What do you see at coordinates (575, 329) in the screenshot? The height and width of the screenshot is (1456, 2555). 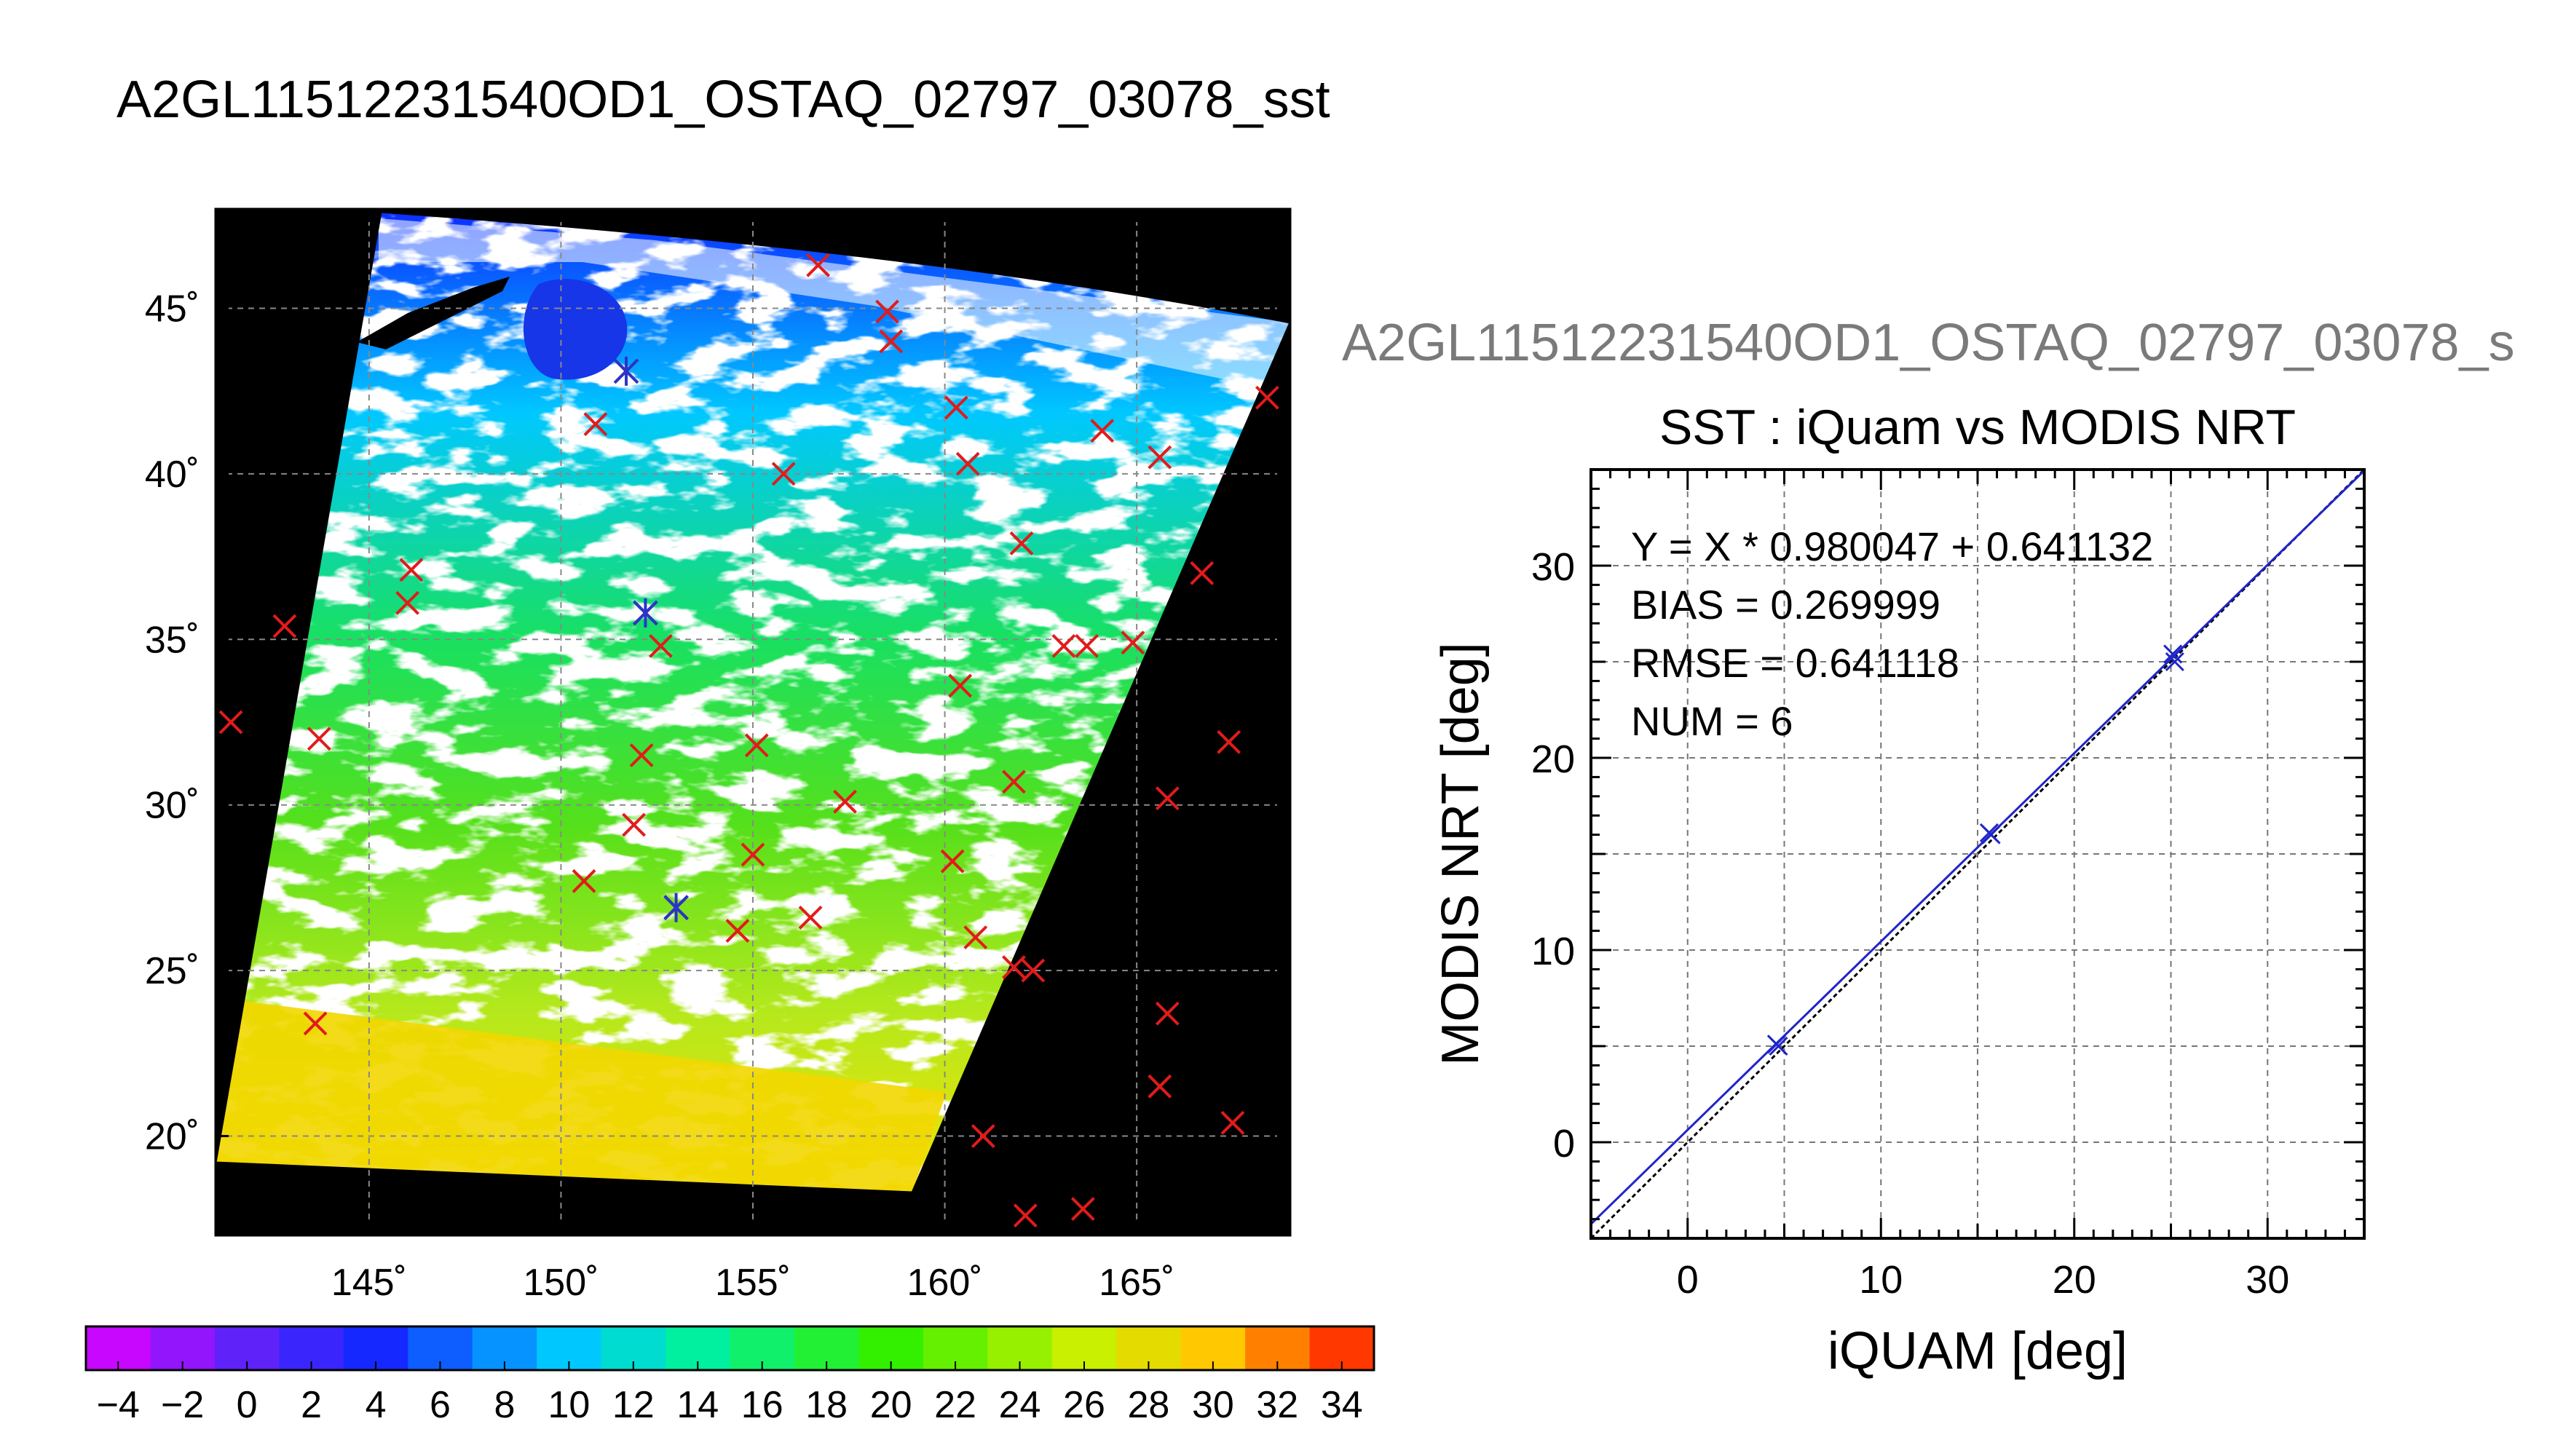 I see `cold-water-patch` at bounding box center [575, 329].